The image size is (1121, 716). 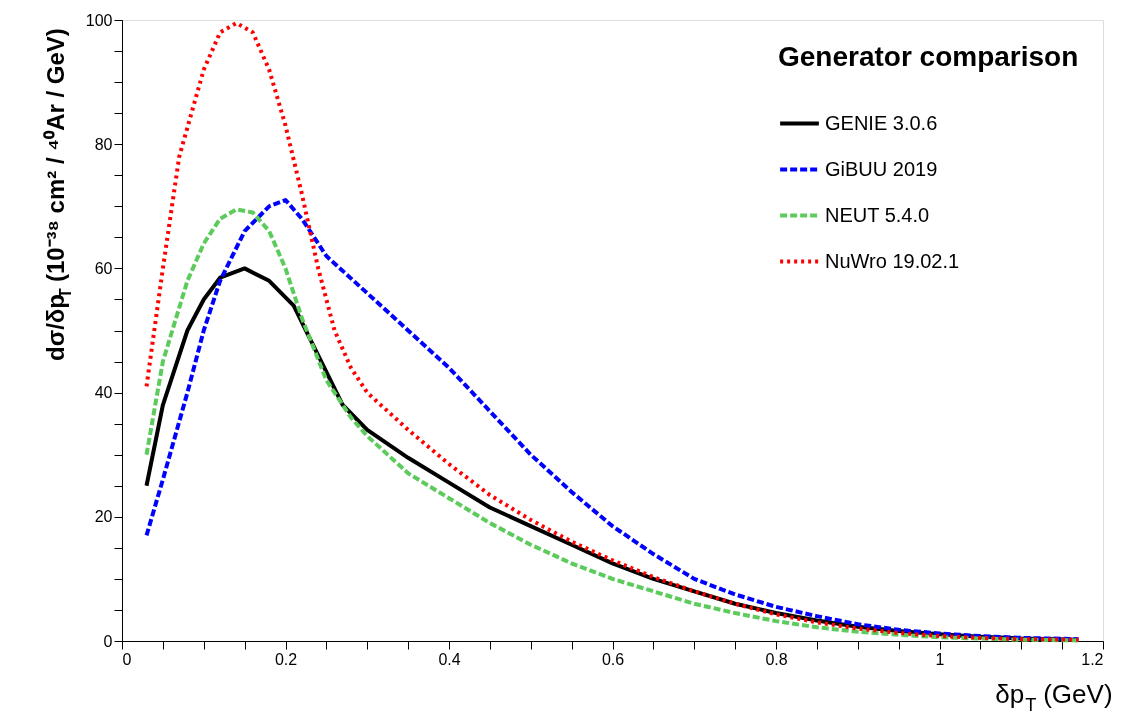 What do you see at coordinates (99, 20) in the screenshot?
I see `y-tick-label: 100` at bounding box center [99, 20].